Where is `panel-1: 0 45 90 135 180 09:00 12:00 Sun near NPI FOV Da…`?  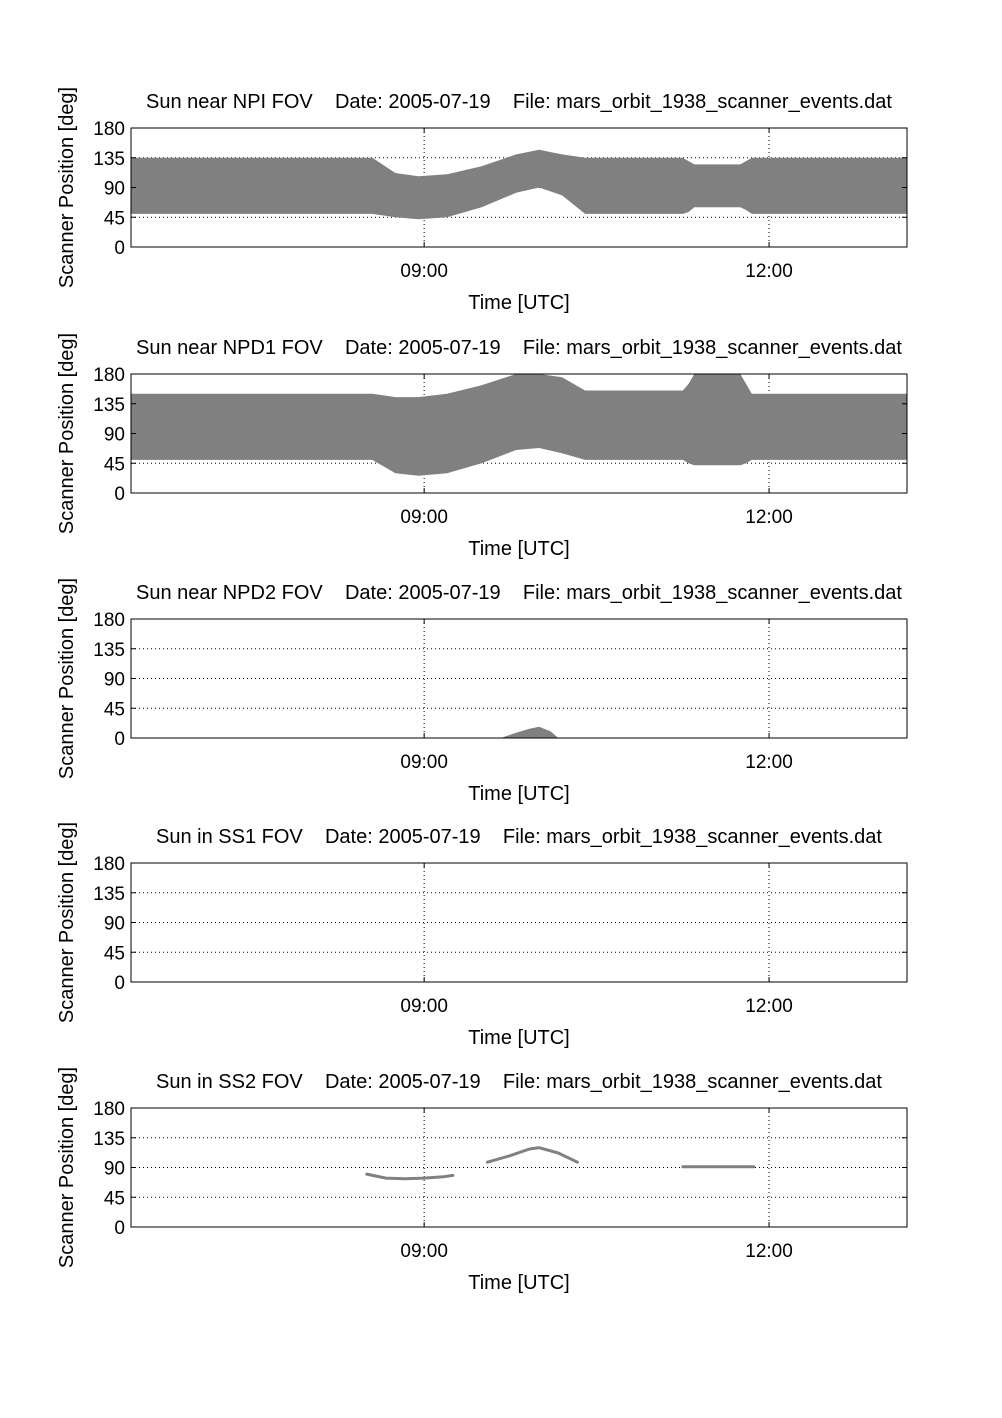
panel-1: 0 45 90 135 180 09:00 12:00 Sun near NPI FOV Da… is located at coordinates (482, 200).